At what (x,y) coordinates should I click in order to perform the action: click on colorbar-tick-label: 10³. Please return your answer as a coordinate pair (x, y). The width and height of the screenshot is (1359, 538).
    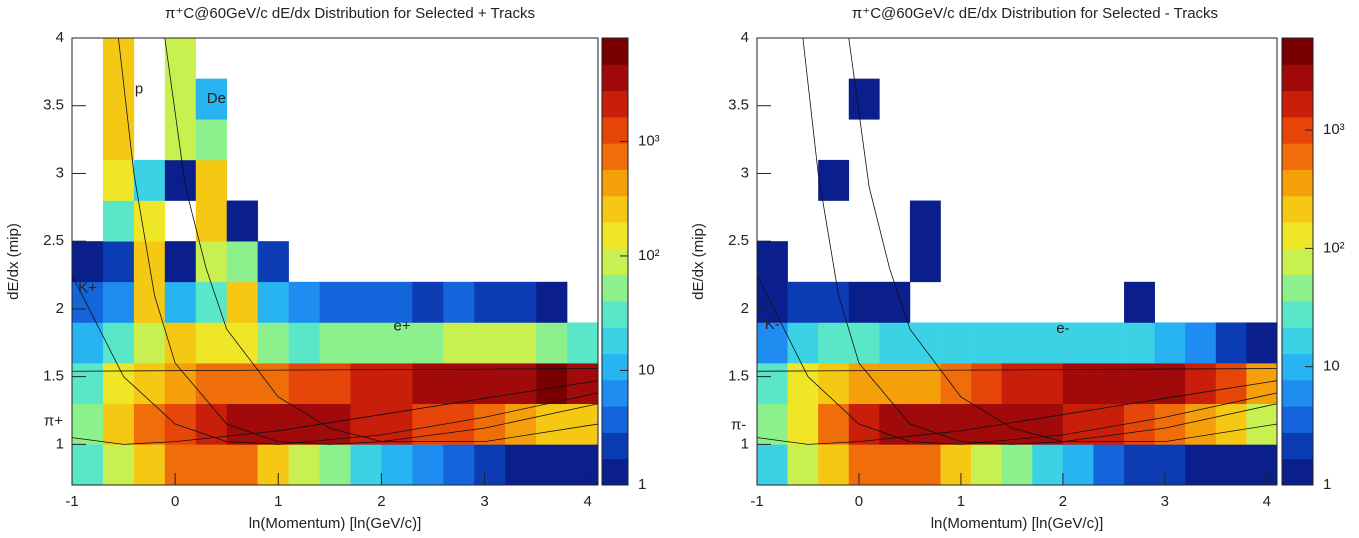
    Looking at the image, I should click on (649, 140).